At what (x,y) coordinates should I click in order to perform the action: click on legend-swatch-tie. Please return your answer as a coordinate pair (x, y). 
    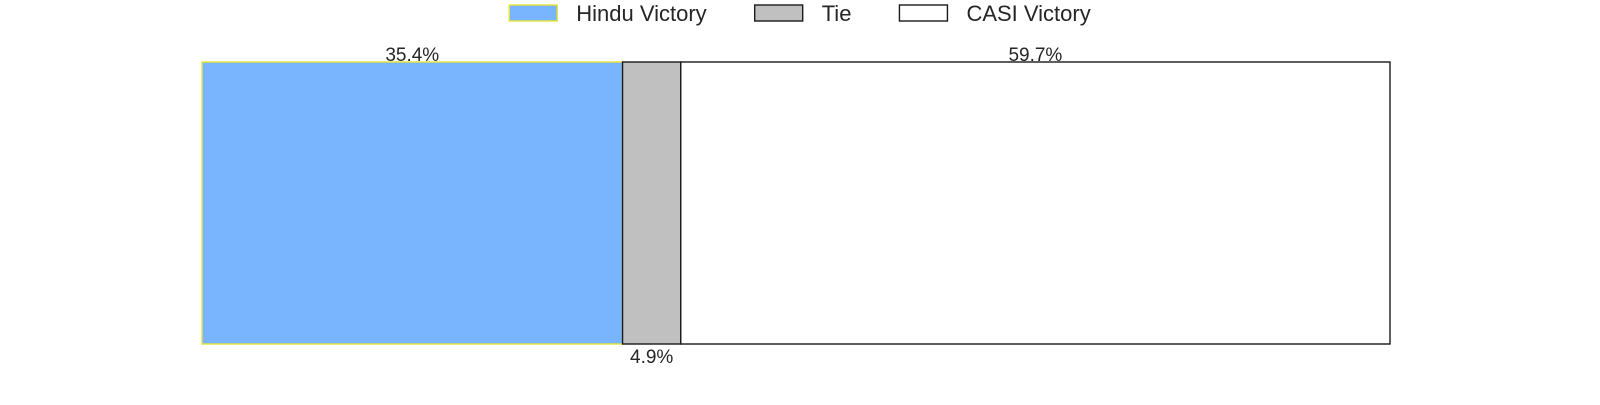
    Looking at the image, I should click on (778, 13).